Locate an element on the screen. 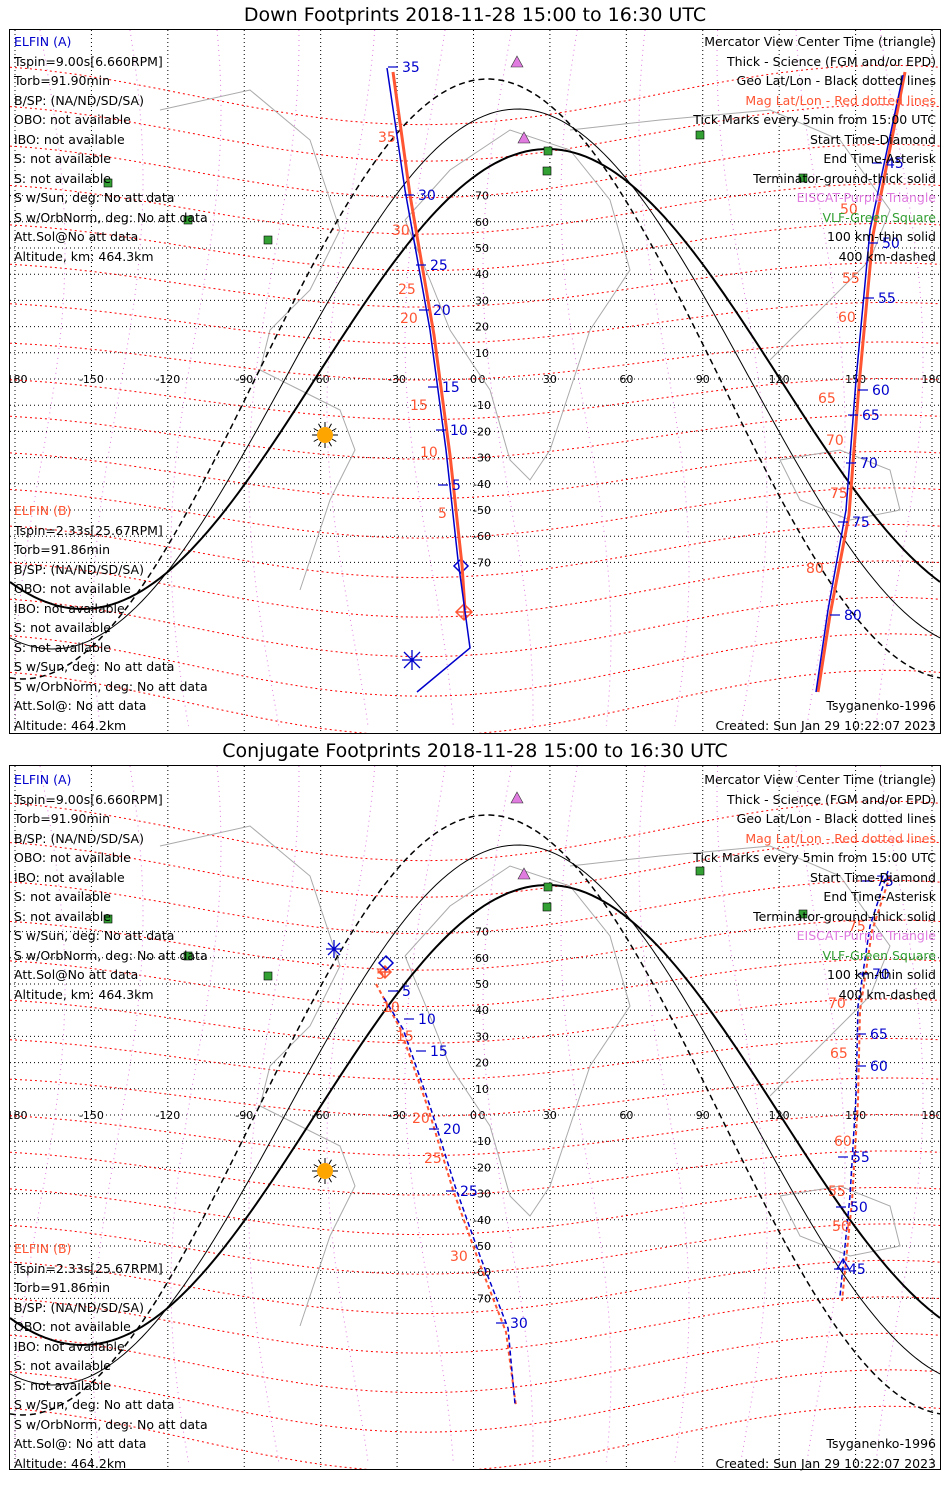  elfin-a-line: S w/OrbNorm, deg: No att data is located at coordinates (111, 955).